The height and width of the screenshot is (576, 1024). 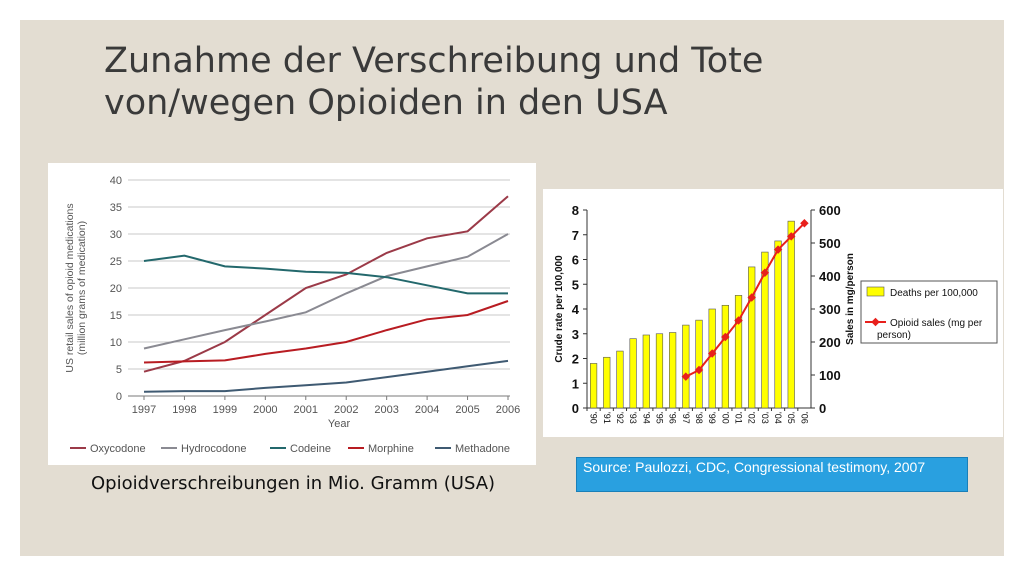 I want to click on x-tick-label: 2006, so click(x=508, y=410).